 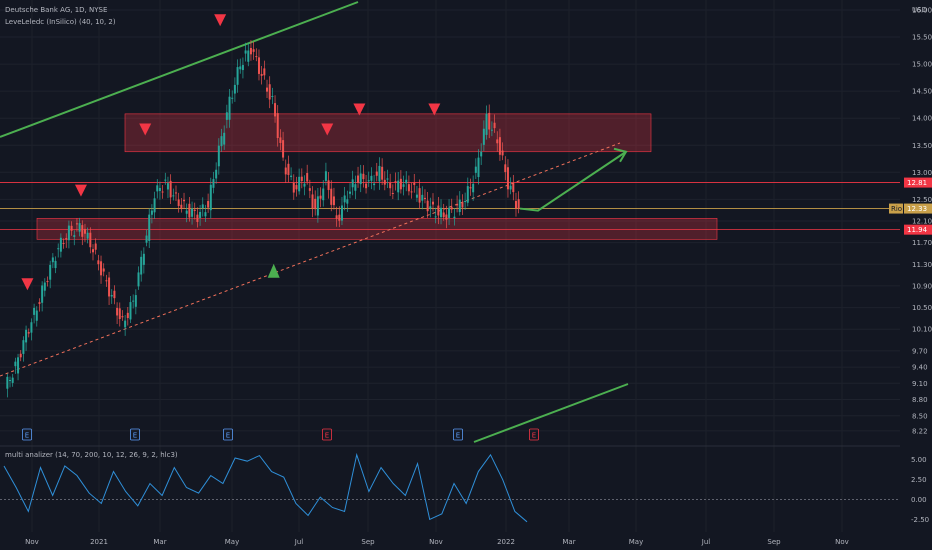 I want to click on price-level-label-1: 12.33, so click(x=917, y=209).